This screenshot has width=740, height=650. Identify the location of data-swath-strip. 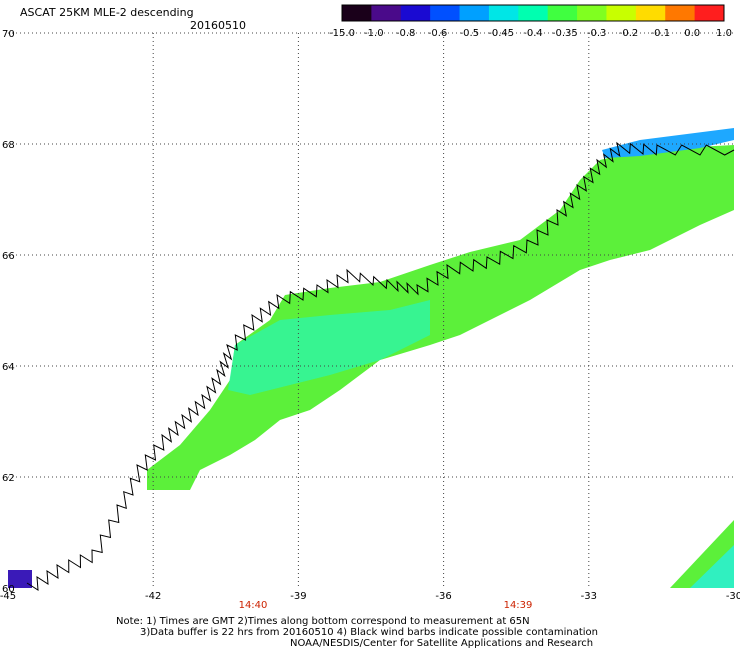
(668, 143).